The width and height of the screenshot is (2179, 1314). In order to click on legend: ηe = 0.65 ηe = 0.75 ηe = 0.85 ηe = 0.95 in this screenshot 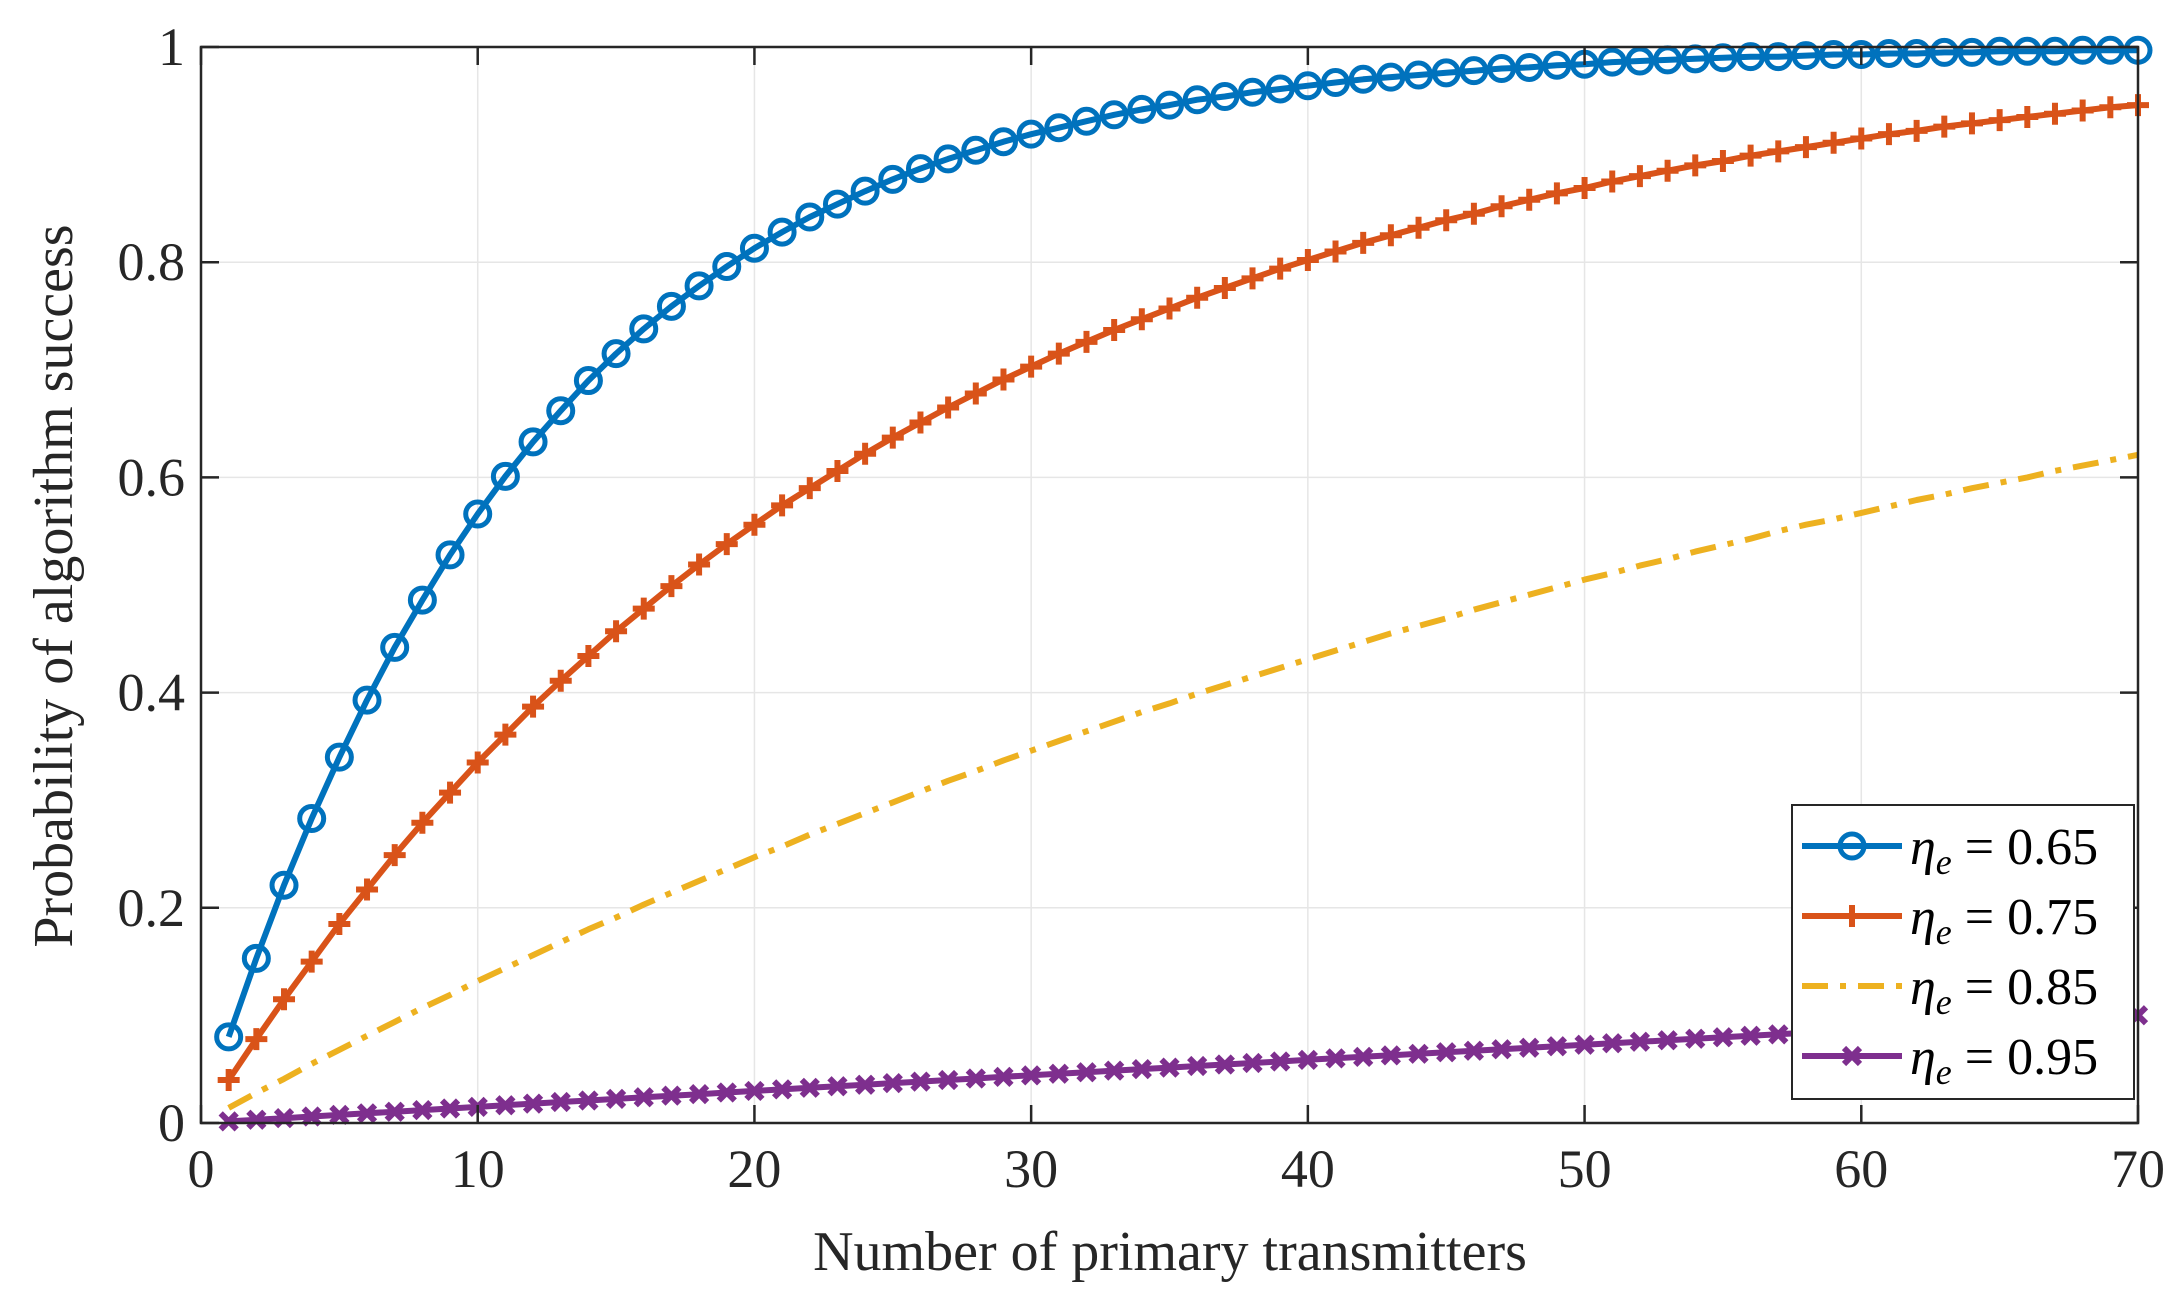, I will do `click(1963, 952)`.